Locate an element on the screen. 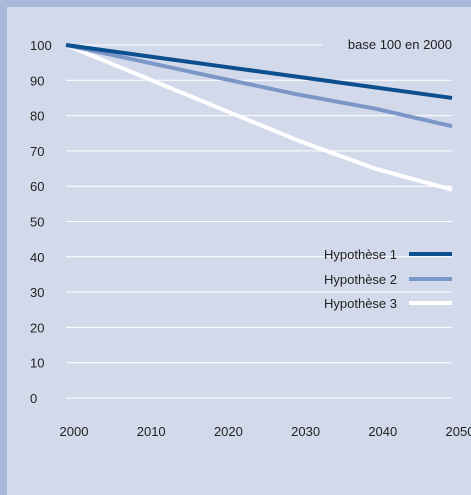 The width and height of the screenshot is (471, 495). legend-label: Hypothèse 3 is located at coordinates (360, 303).